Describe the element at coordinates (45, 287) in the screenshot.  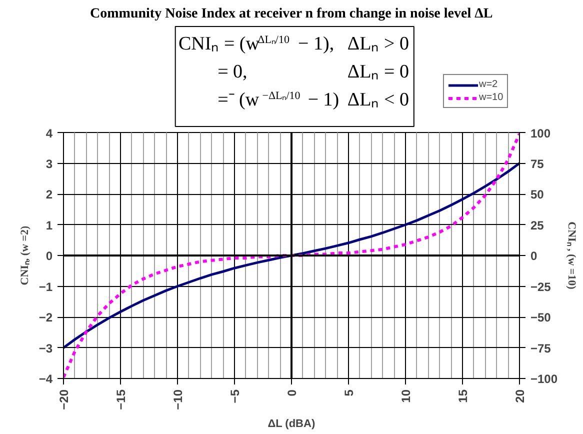
I see `y-tick-label: −1` at that location.